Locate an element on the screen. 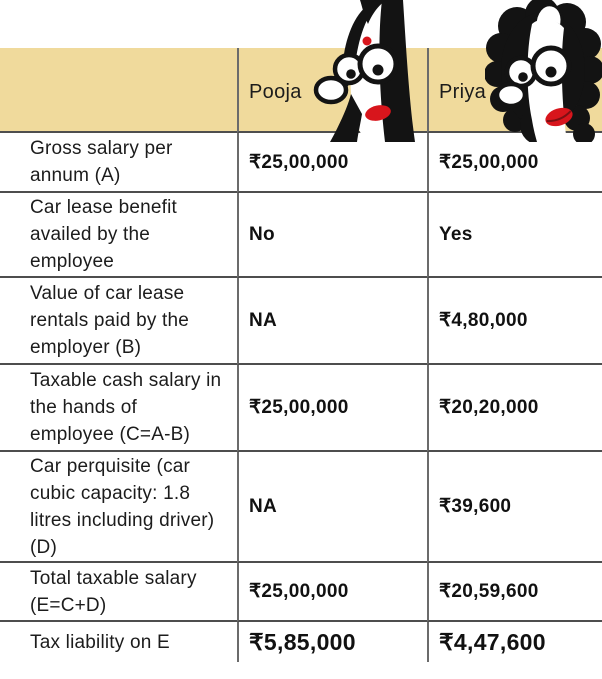  row-4-priya-value: ₹20,20,000 is located at coordinates (514, 408).